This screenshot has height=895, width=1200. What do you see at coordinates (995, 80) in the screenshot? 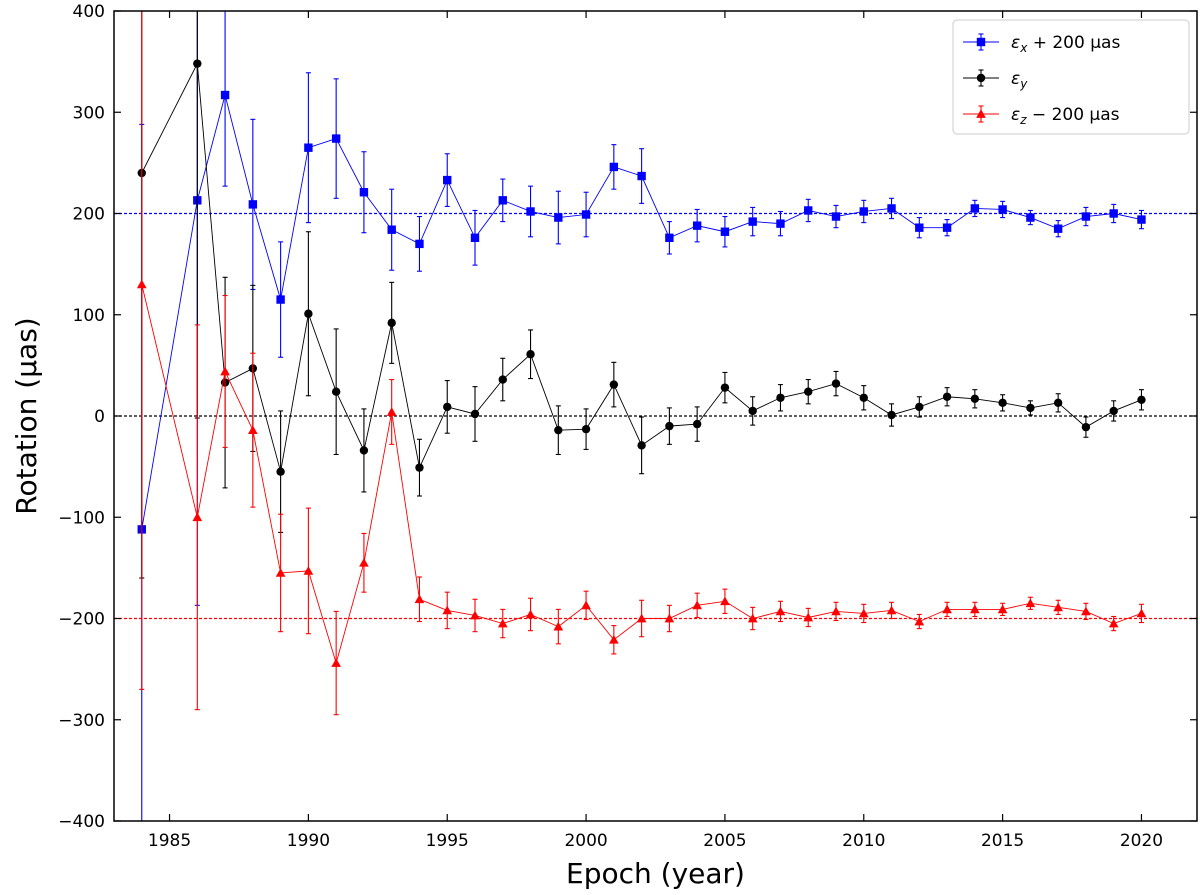
I see `legend-entry-y: εy` at bounding box center [995, 80].